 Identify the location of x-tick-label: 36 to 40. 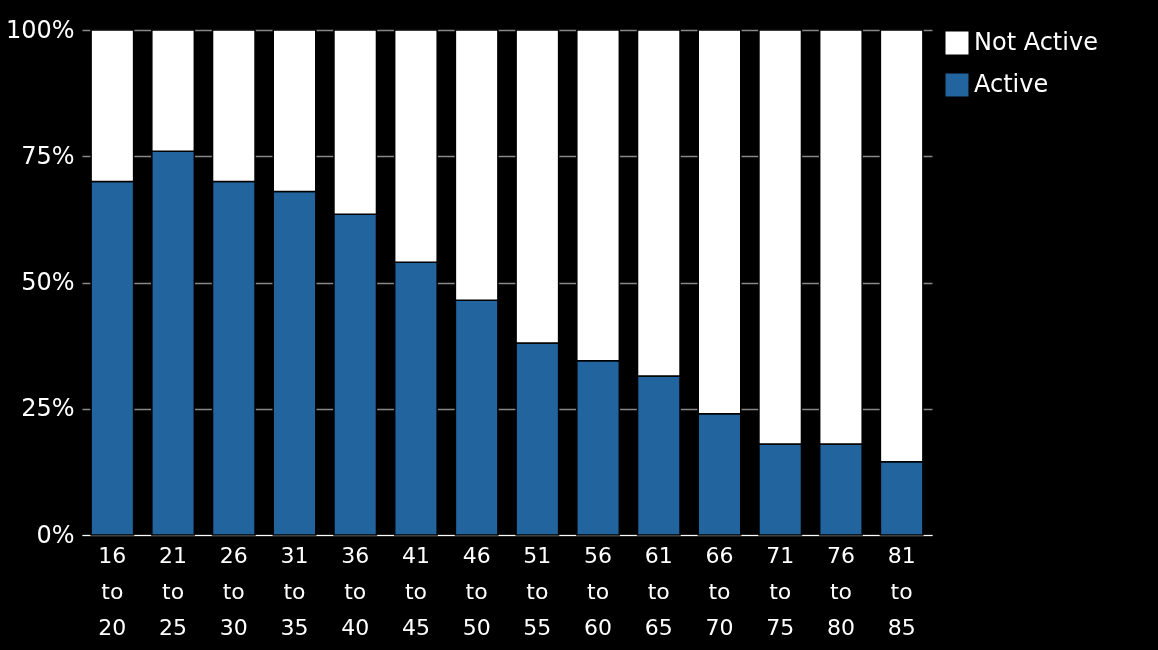
(355, 591).